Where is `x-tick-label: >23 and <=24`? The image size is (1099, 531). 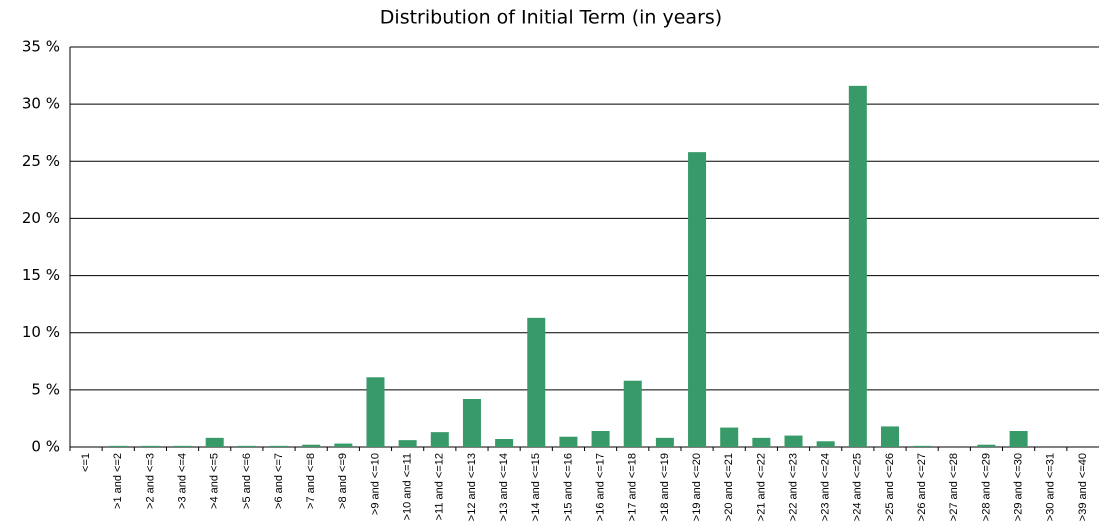 x-tick-label: >23 and <=24 is located at coordinates (826, 487).